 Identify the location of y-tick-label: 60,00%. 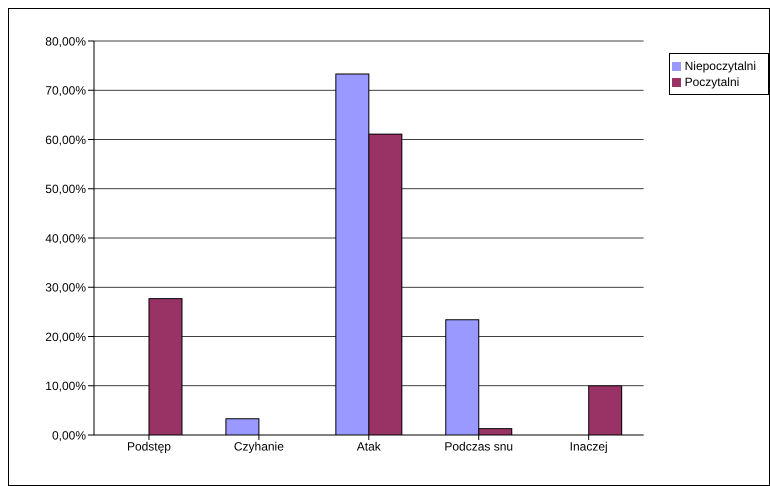
(65, 139).